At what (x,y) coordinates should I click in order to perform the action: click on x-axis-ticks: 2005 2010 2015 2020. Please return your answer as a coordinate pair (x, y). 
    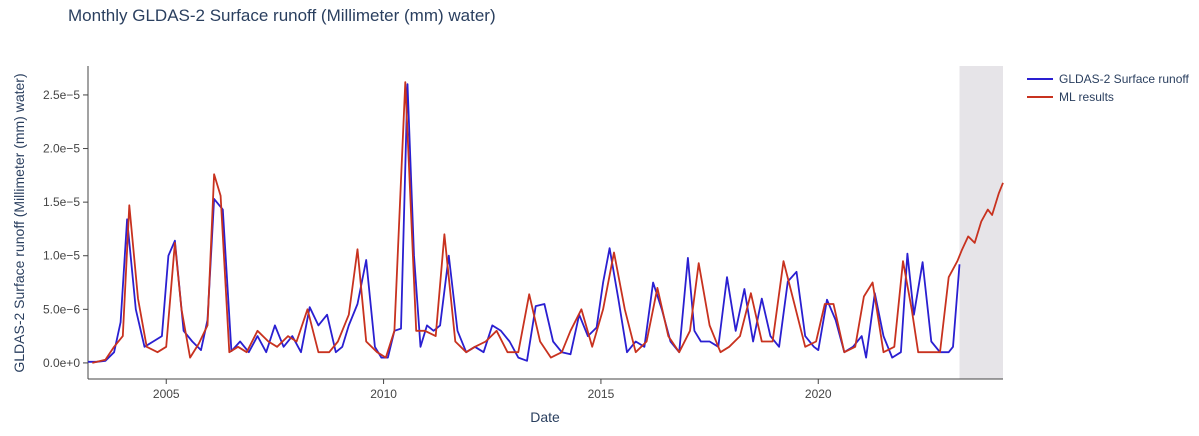
    Looking at the image, I should click on (492, 390).